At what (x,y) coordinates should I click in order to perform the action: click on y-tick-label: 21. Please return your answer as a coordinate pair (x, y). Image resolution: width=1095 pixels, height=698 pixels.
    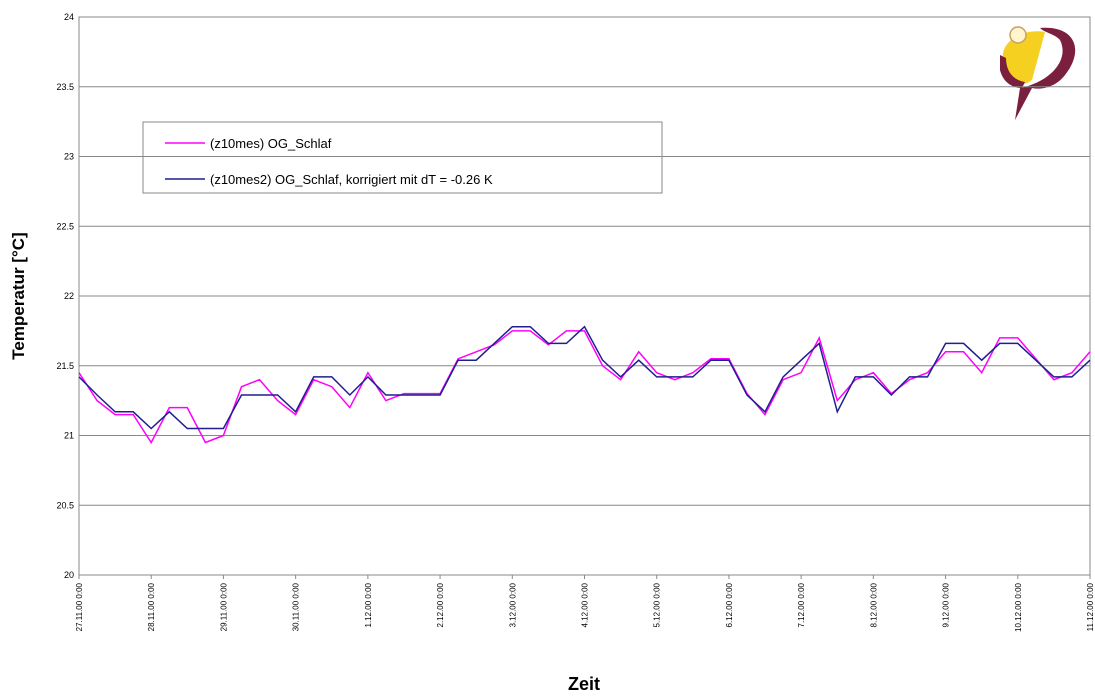
    Looking at the image, I should click on (69, 436).